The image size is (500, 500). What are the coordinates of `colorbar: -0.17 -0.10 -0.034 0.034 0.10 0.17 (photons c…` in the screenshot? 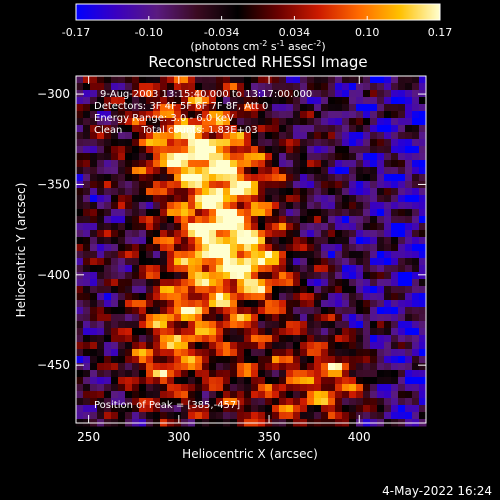 It's located at (257, 28).